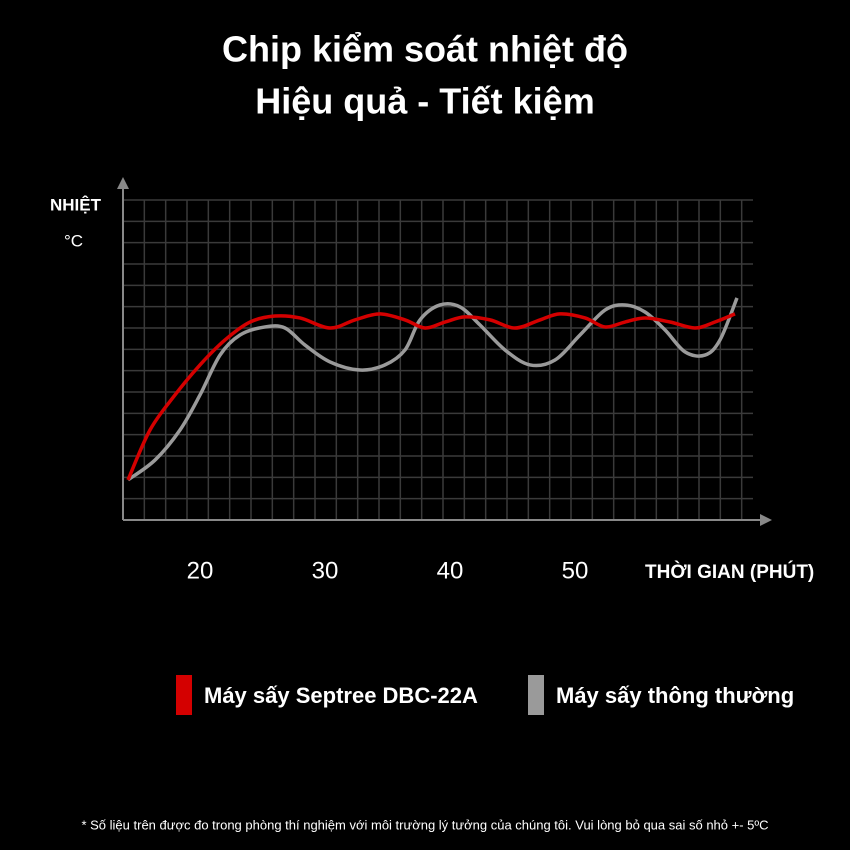  I want to click on y-axis-label: NHIỆT, so click(76, 204).